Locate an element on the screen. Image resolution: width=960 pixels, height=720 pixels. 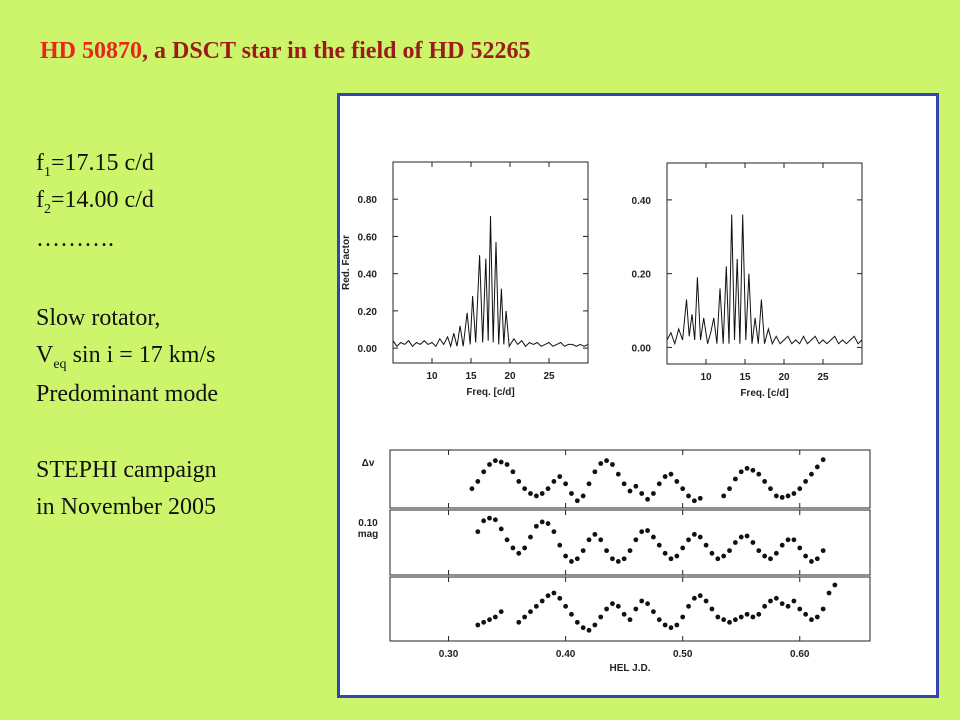
panel-label: 0.10 is located at coordinates (368, 523).